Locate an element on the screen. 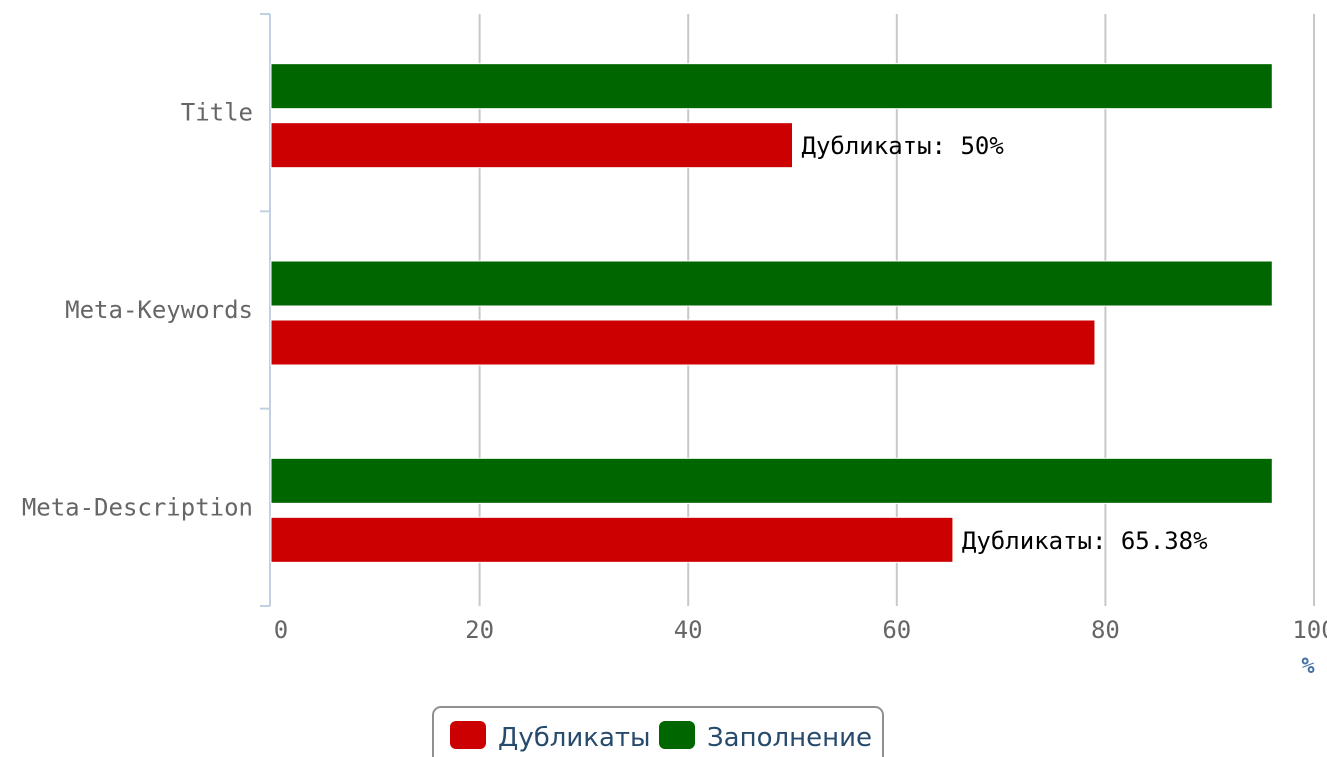 Image resolution: width=1327 pixels, height=757 pixels. data-label: Дубликаты: 65.38% is located at coordinates (1085, 541).